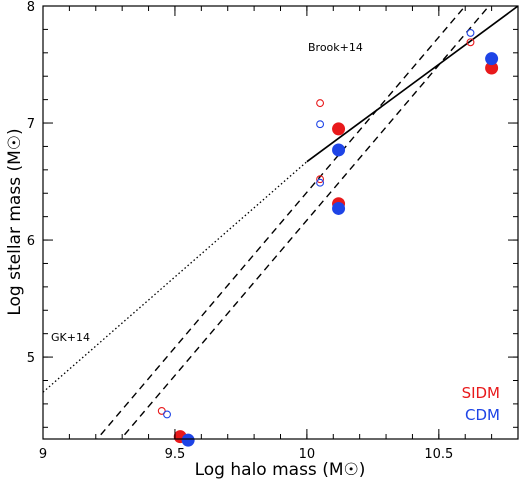 This screenshot has width=520, height=491. I want to click on x-axis-title: Log halo mass (M☉), so click(280, 470).